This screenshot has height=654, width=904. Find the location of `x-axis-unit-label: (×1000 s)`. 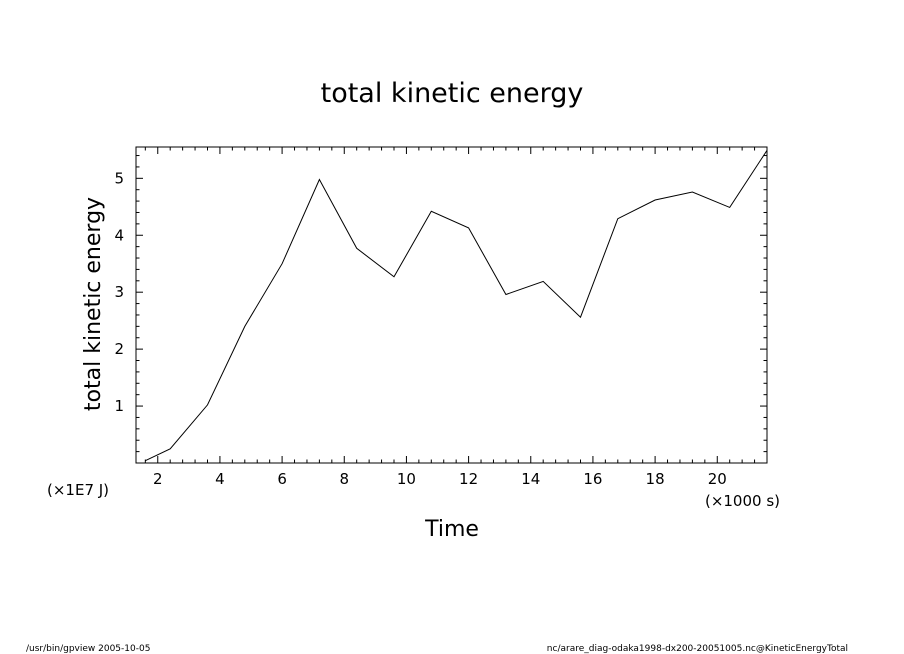

x-axis-unit-label: (×1000 s) is located at coordinates (742, 501).